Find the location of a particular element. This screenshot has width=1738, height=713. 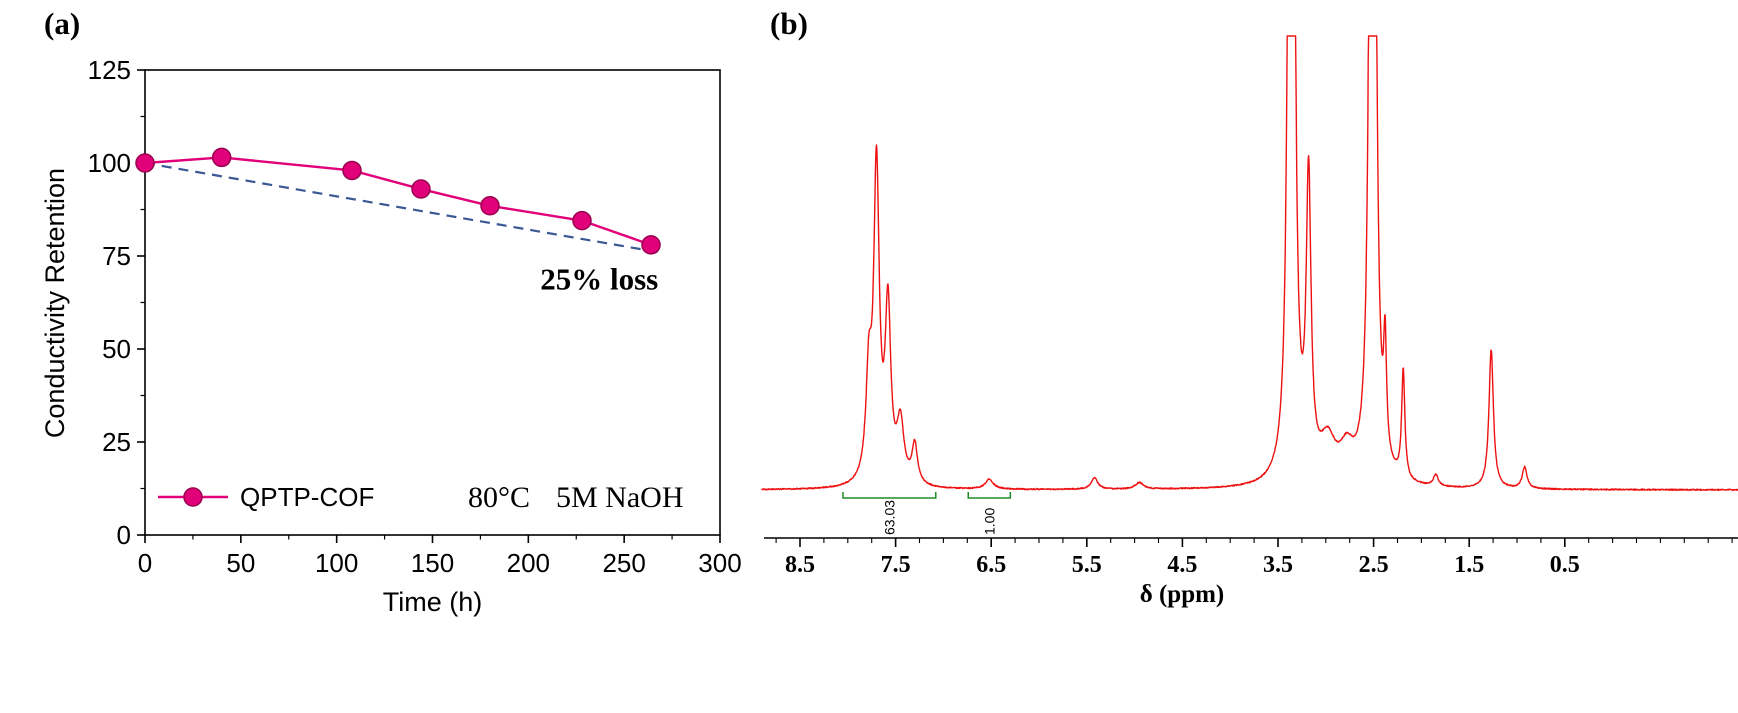

condition-electrolyte: 5M NaOH is located at coordinates (620, 497).